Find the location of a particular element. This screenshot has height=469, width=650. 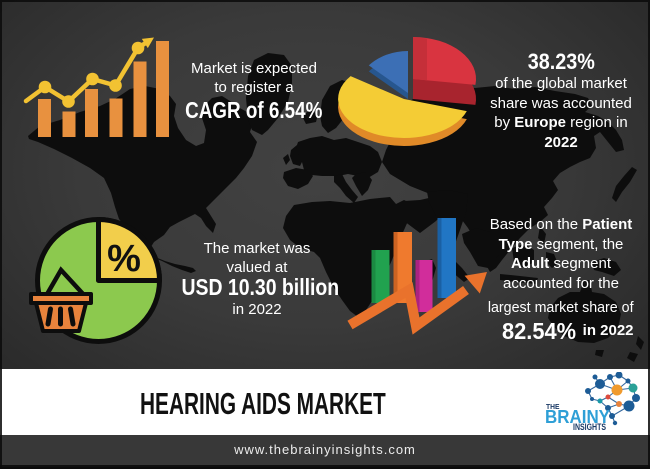

svg-text: INSIGHTS is located at coordinates (589, 427).